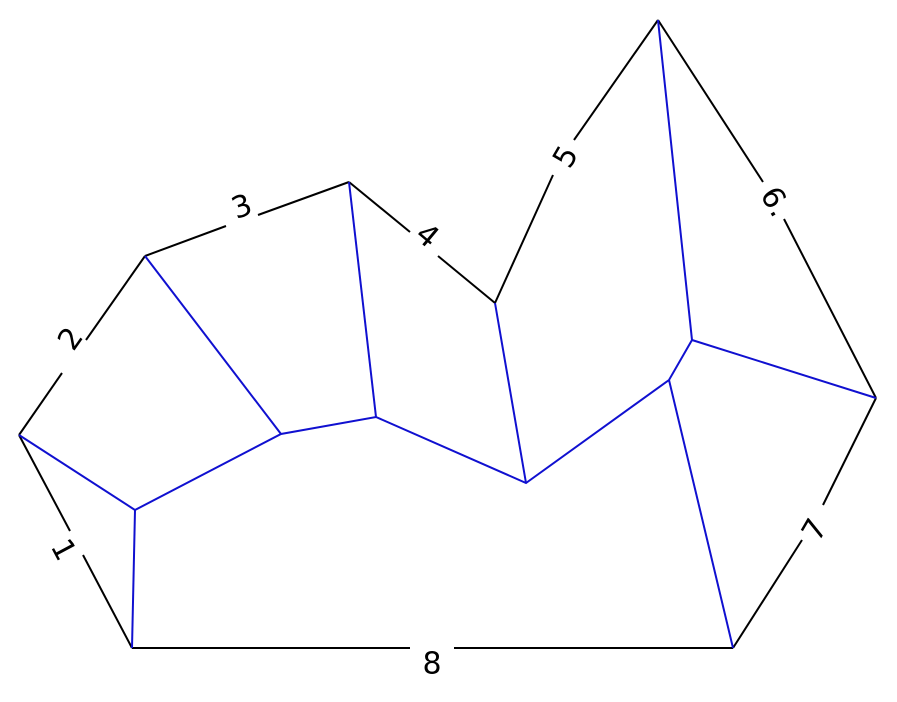  Describe the element at coordinates (63, 549) in the screenshot. I see `edge-label-1: 1` at that location.